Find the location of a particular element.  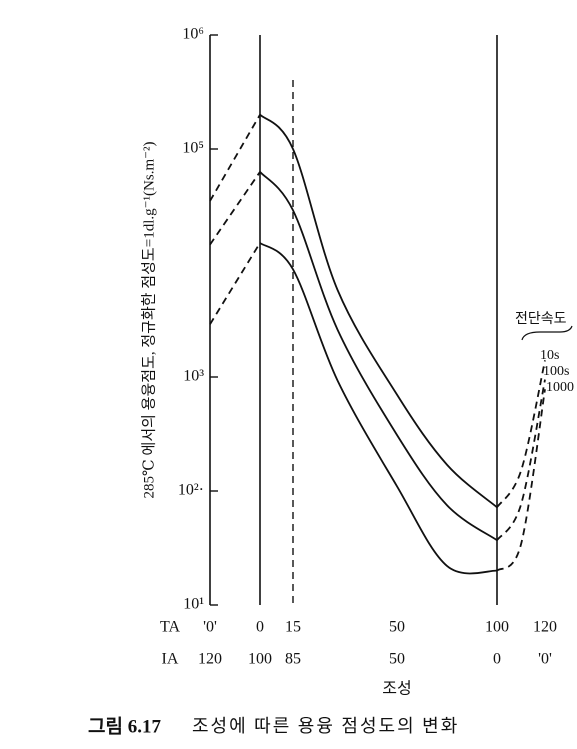

legend-label: 10s is located at coordinates (549, 355).